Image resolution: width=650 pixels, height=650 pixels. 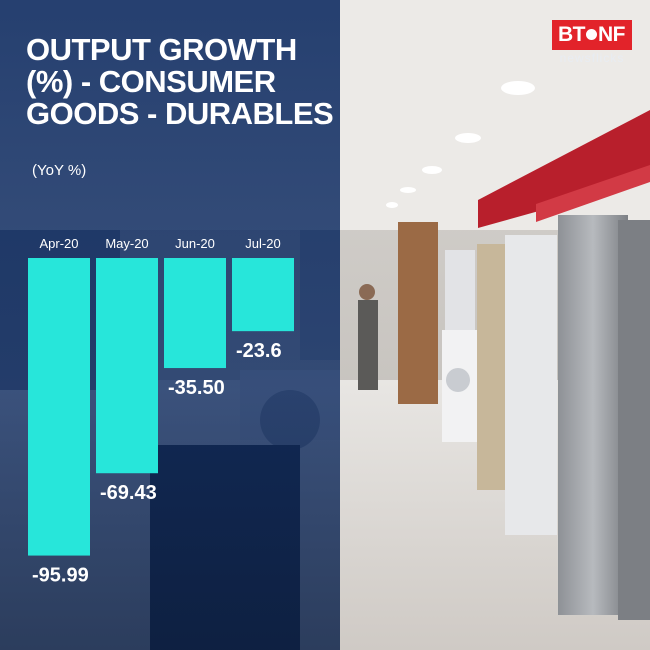 What do you see at coordinates (58, 243) in the screenshot?
I see `category-label-1: Apr-20` at bounding box center [58, 243].